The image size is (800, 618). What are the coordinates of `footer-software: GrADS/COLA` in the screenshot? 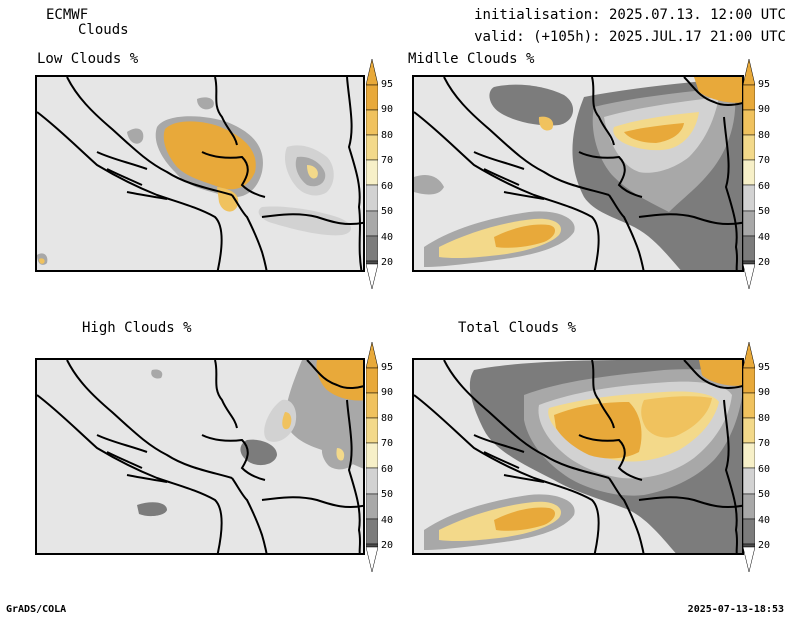 It's located at (36, 609).